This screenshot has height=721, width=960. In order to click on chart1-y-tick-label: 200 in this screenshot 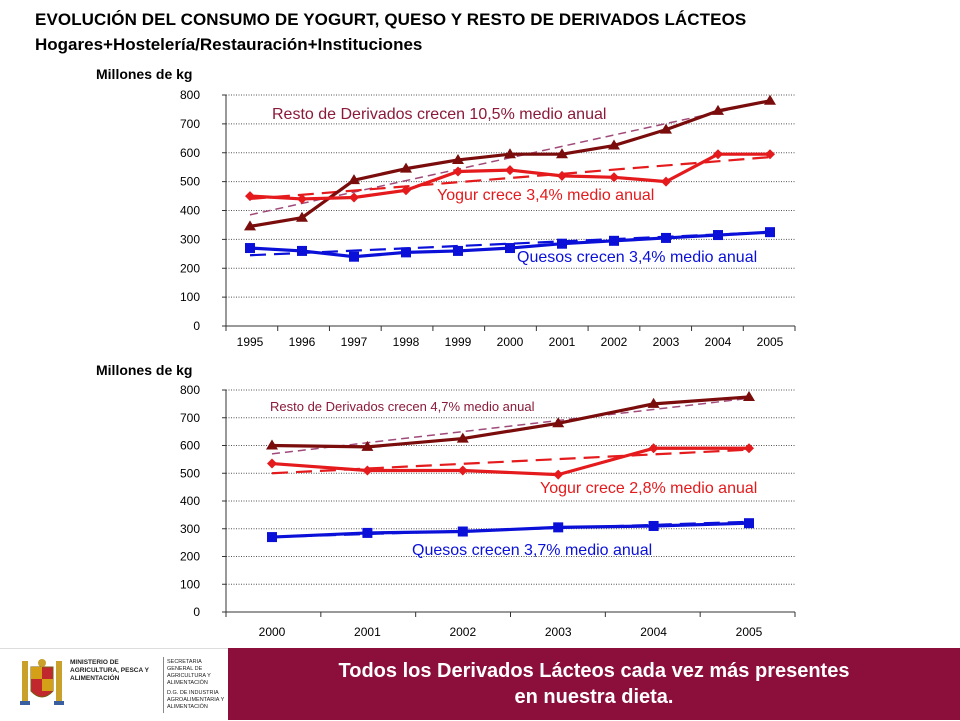, I will do `click(190, 268)`.